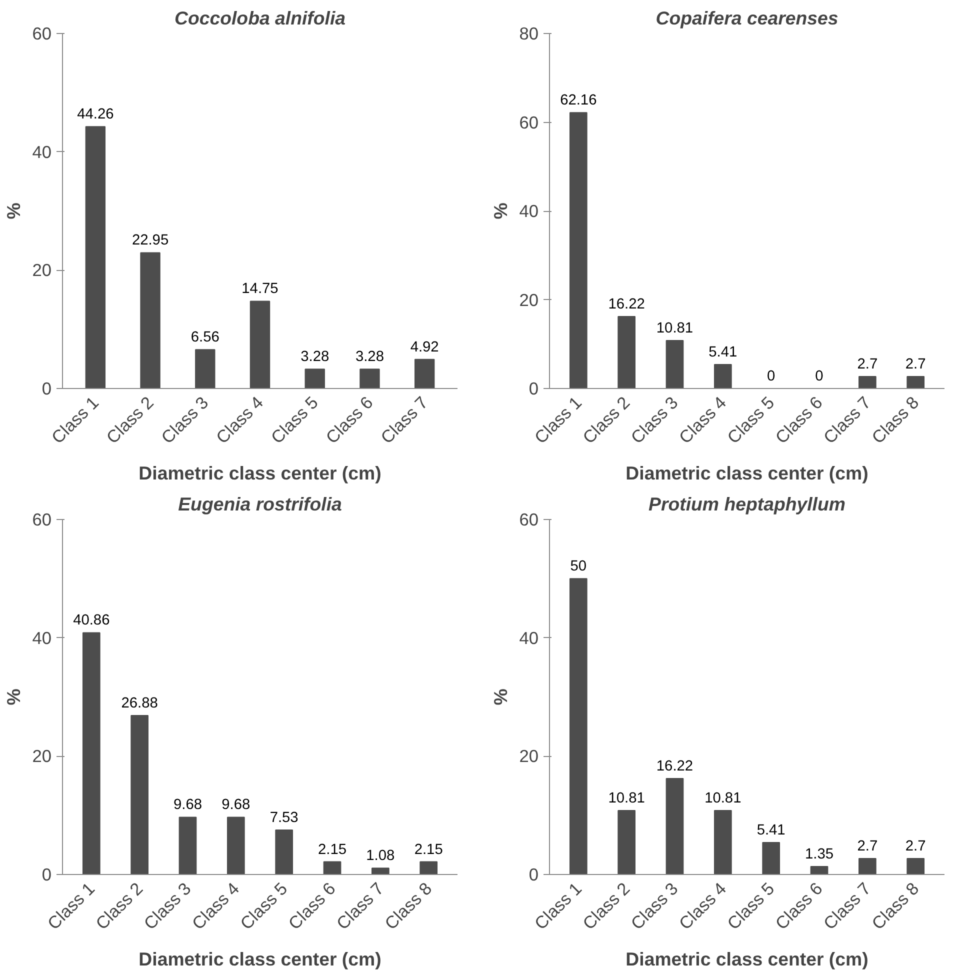 This screenshot has height=973, width=974. I want to click on data-label: 40.86, so click(91, 620).